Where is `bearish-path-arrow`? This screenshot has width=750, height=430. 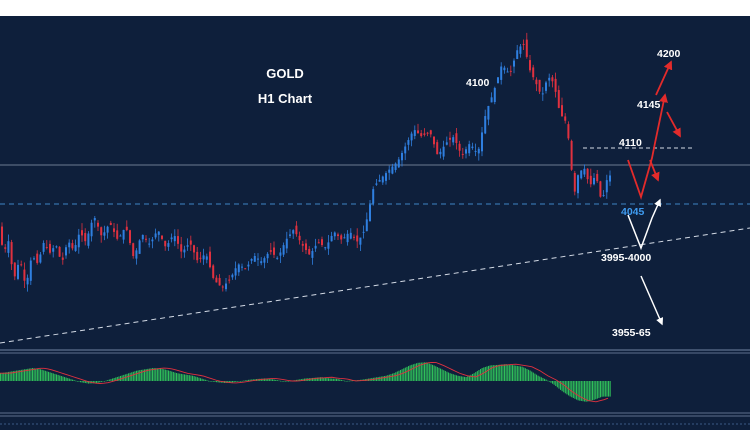 bearish-path-arrow is located at coordinates (644, 224).